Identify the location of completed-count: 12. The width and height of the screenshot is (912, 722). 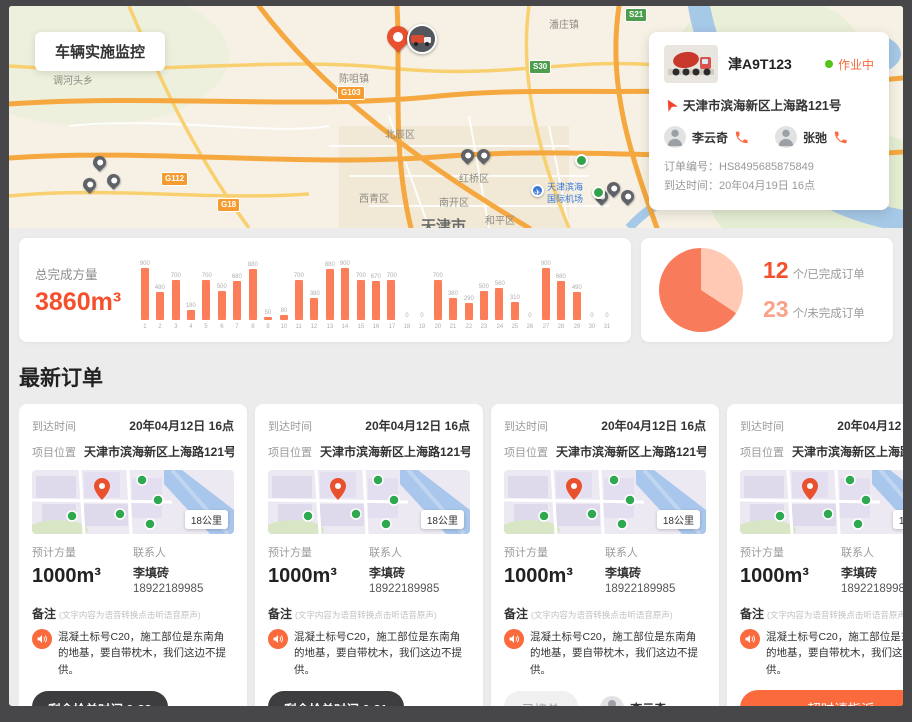
(776, 270).